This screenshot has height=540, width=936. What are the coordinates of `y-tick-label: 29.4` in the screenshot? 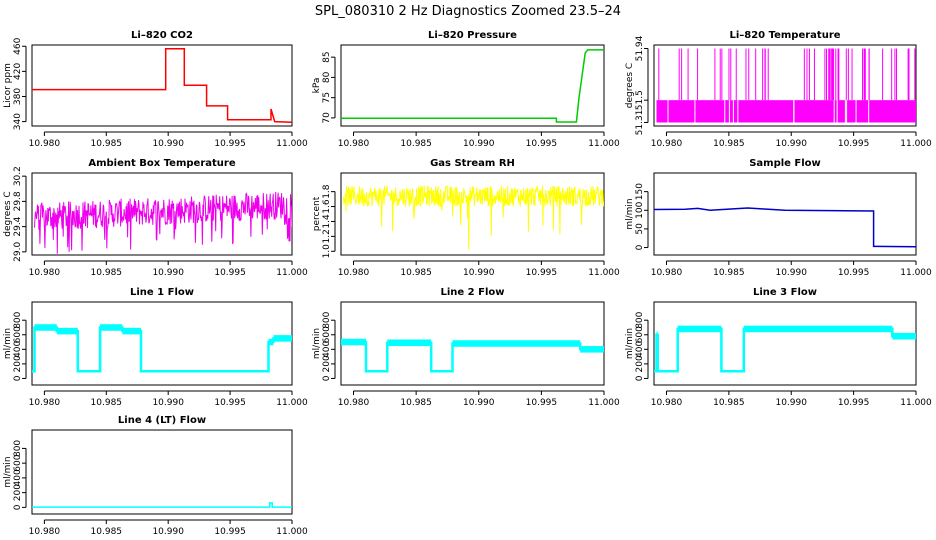 It's located at (18, 226).